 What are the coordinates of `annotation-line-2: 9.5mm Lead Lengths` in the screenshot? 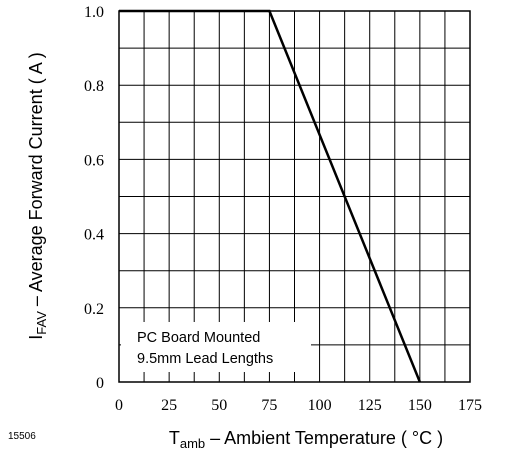 It's located at (205, 359).